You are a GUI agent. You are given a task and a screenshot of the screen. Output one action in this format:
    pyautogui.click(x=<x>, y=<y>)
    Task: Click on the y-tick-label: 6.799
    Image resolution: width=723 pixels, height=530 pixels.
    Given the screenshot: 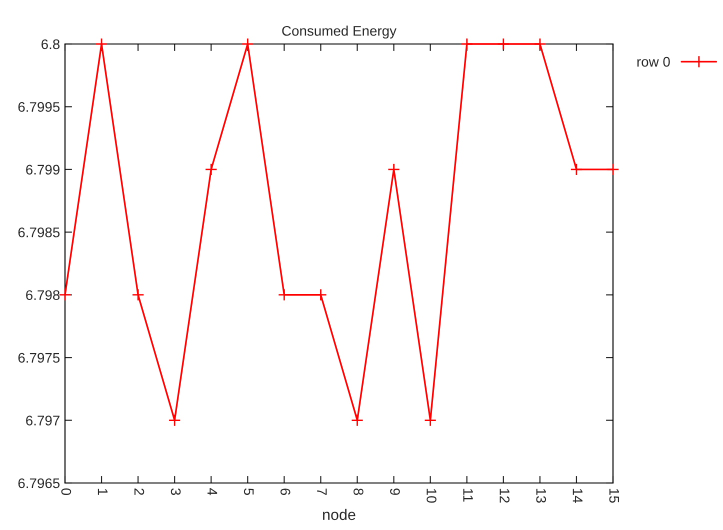 What is the action you would take?
    pyautogui.click(x=43, y=169)
    